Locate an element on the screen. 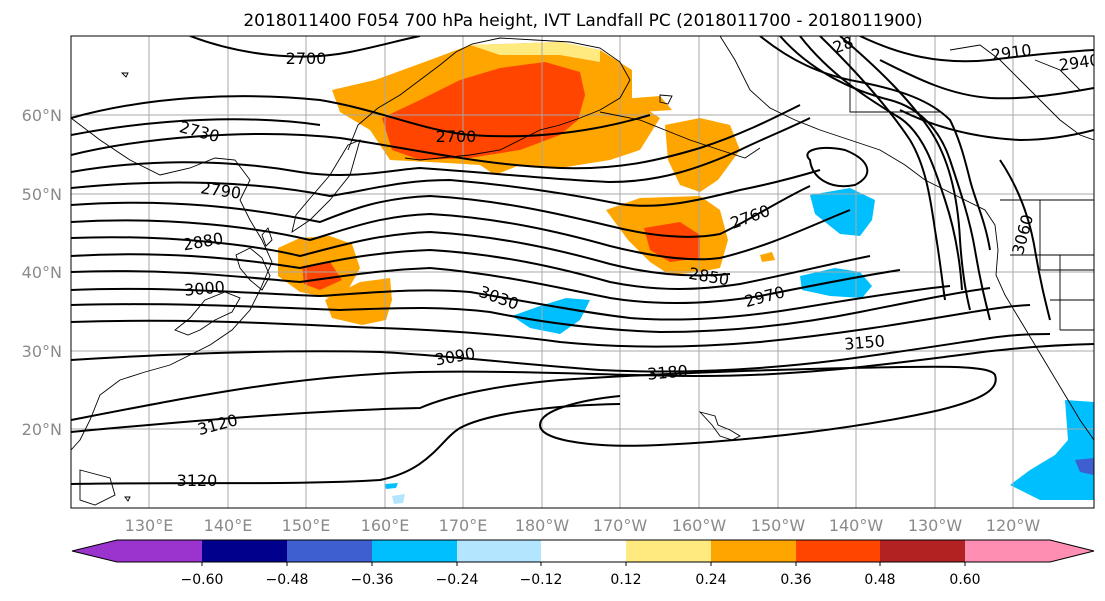  colorbar-tick-label: −0.60 is located at coordinates (202, 580).